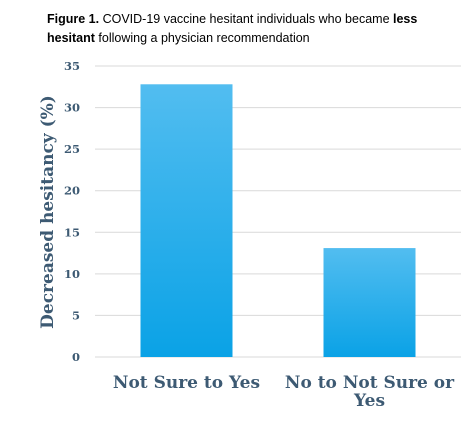 This screenshot has width=469, height=422. What do you see at coordinates (72, 108) in the screenshot?
I see `y-tick-label: 30` at bounding box center [72, 108].